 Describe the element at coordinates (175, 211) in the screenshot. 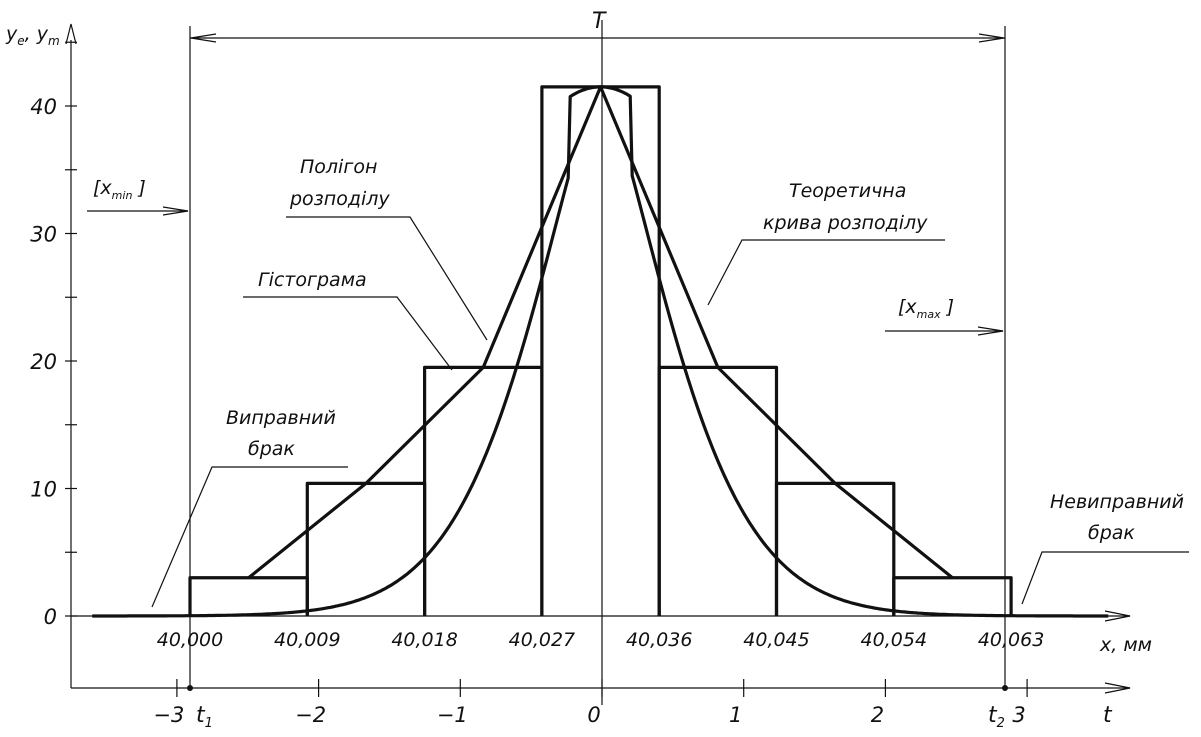

I see `x-min-pointer-arrow` at that location.